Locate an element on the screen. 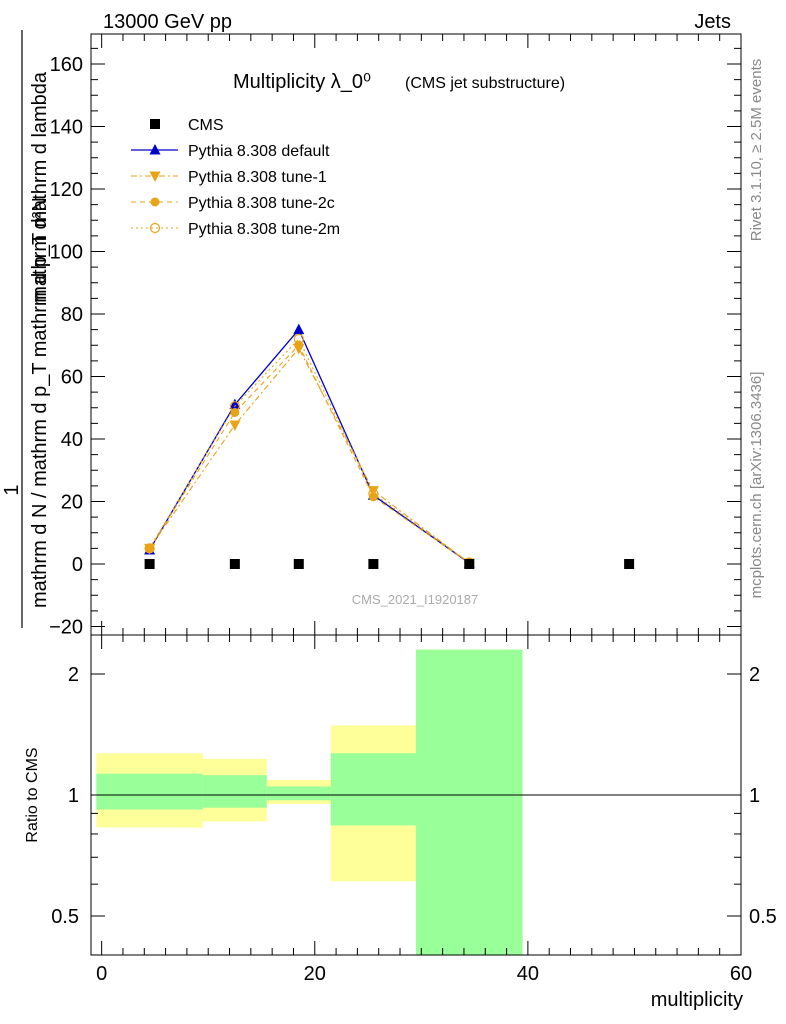 This screenshot has height=1024, width=786. ratio-ytick-label-right: 0.5 is located at coordinates (763, 917).